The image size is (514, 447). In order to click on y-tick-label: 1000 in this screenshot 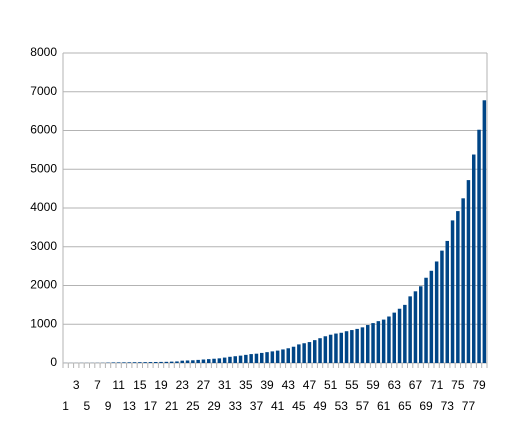, I will do `click(43, 323)`.